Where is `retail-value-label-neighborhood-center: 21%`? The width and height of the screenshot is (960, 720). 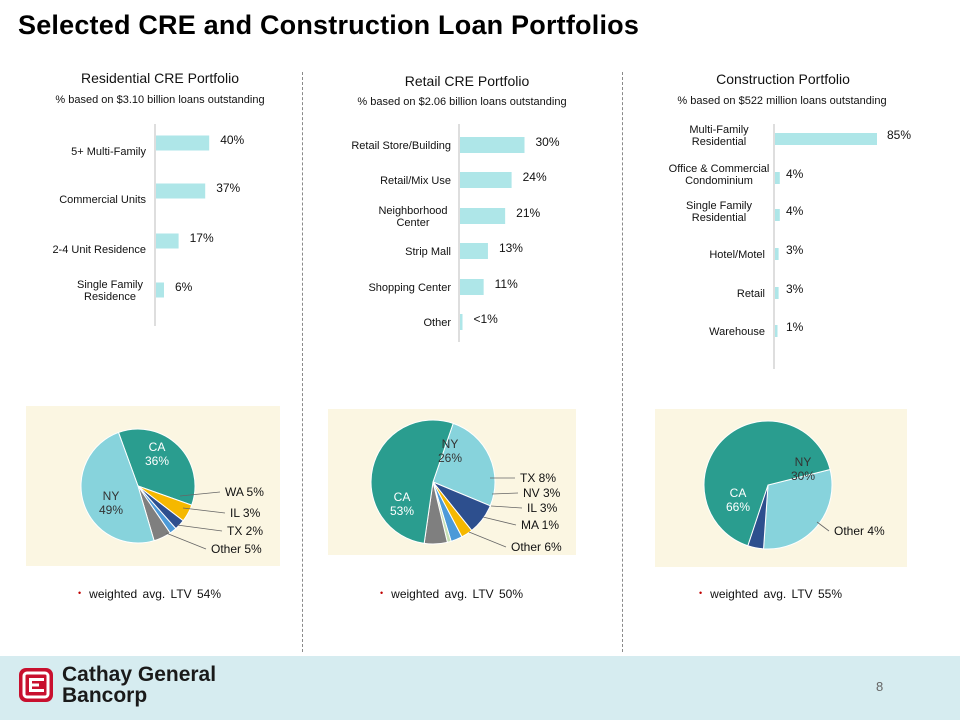 retail-value-label-neighborhood-center: 21% is located at coordinates (528, 213).